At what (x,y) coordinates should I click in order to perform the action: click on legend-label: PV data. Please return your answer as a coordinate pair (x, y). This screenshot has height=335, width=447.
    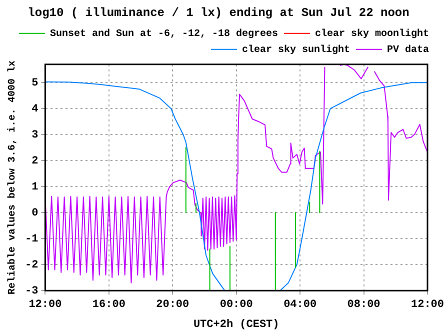
    Looking at the image, I should click on (408, 50).